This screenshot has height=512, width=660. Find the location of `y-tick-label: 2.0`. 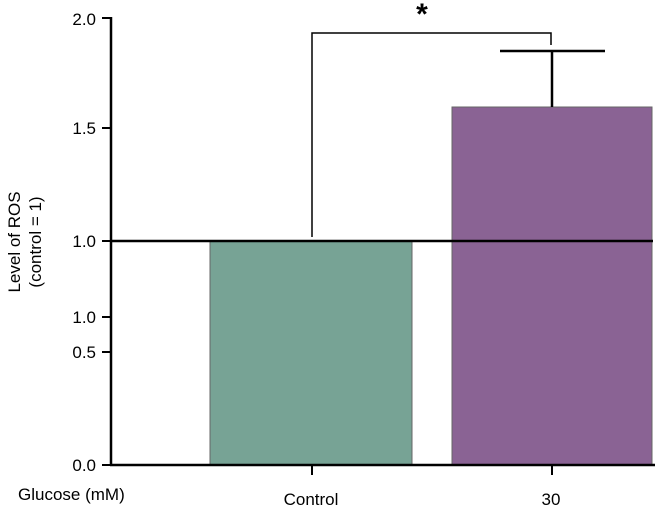

y-tick-label: 2.0 is located at coordinates (84, 19).